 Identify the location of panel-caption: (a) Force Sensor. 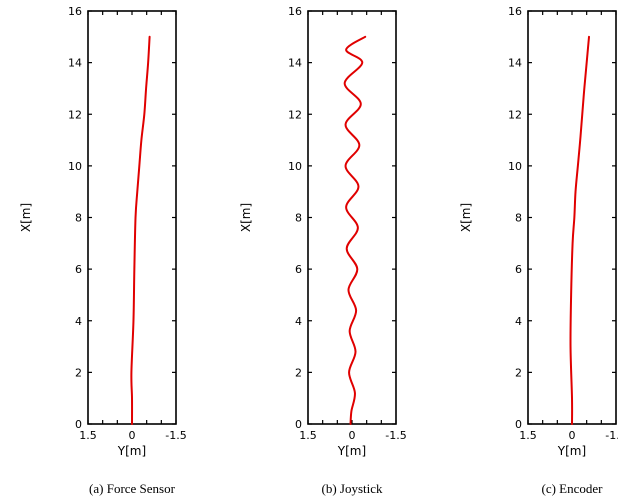
(132, 488).